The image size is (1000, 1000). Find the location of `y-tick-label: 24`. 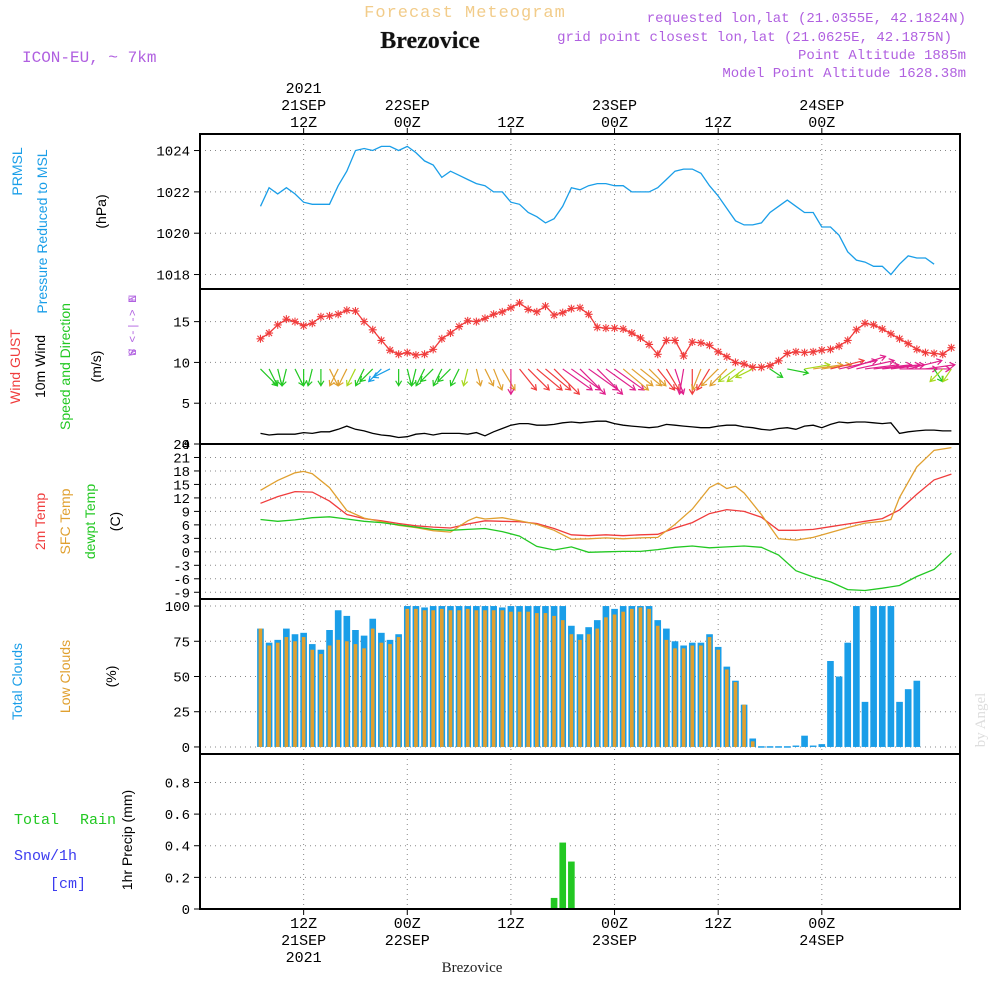

y-tick-label: 24 is located at coordinates (181, 446).